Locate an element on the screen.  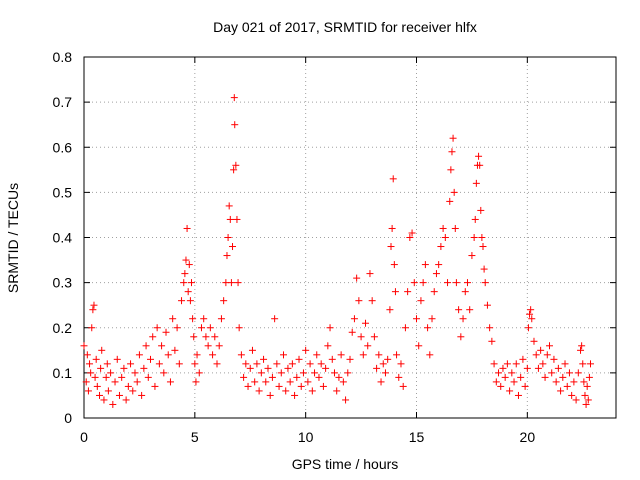
y-tick-label: 0.7 is located at coordinates (63, 102).